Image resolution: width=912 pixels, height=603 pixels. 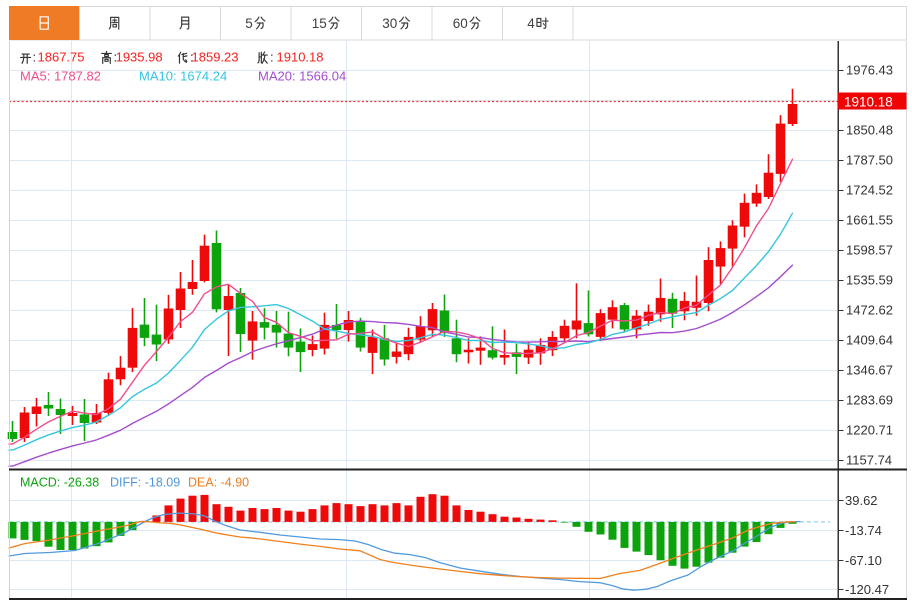 What do you see at coordinates (59, 483) in the screenshot?
I see `svg-text: MACD: -26.38` at bounding box center [59, 483].